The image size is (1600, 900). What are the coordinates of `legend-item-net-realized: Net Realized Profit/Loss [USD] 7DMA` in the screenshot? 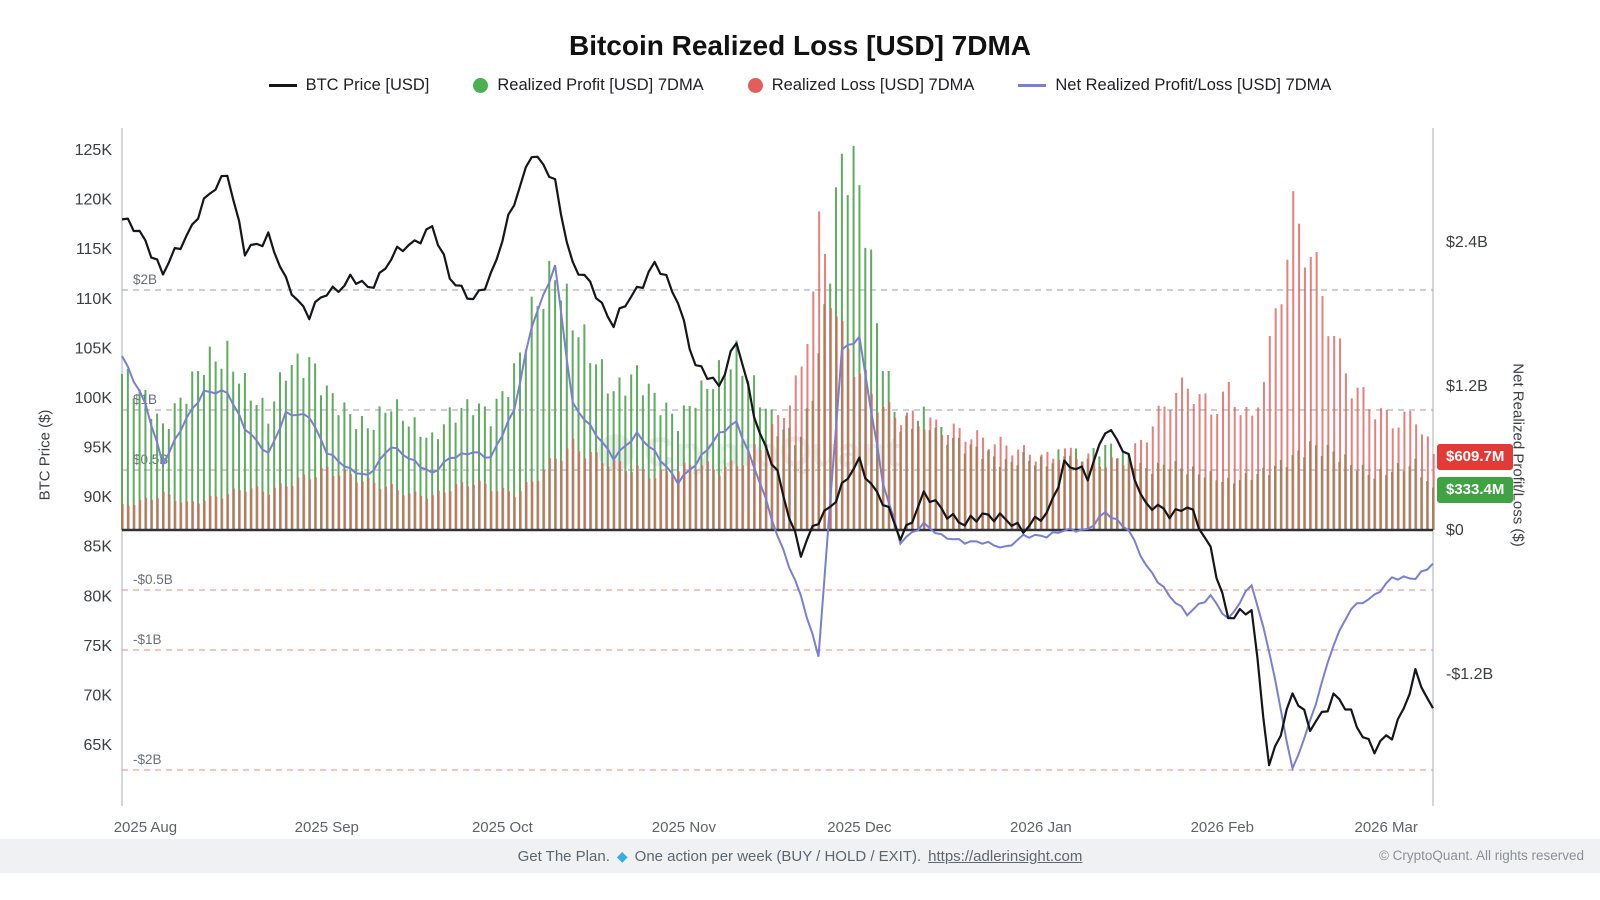 It's located at (1174, 85).